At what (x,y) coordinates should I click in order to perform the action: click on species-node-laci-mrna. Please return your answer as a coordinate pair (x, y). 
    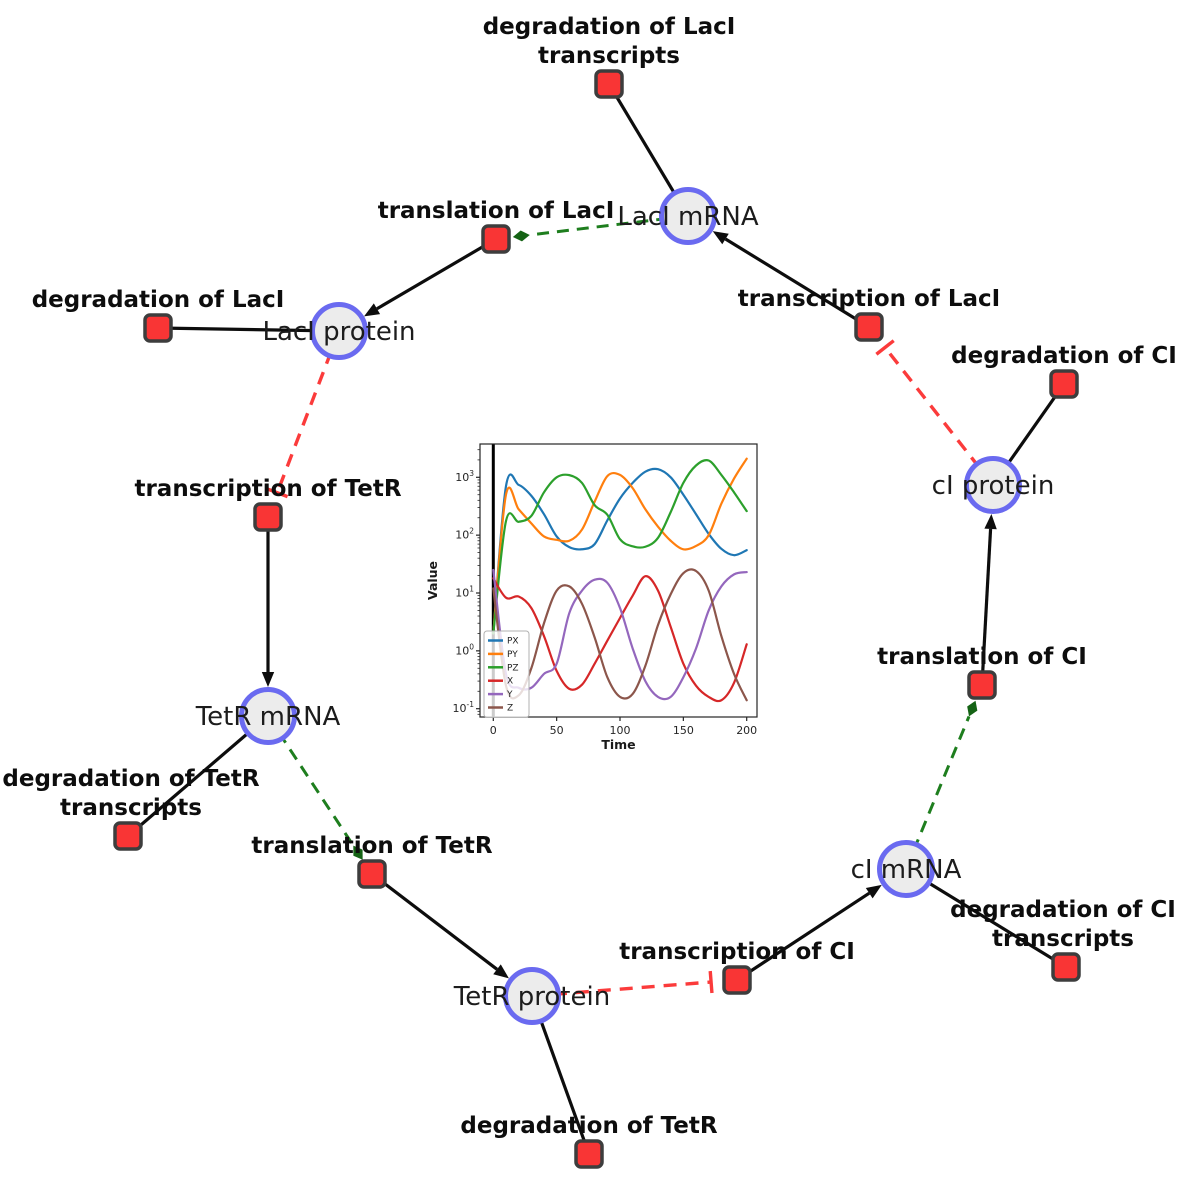
    Looking at the image, I should click on (688, 216).